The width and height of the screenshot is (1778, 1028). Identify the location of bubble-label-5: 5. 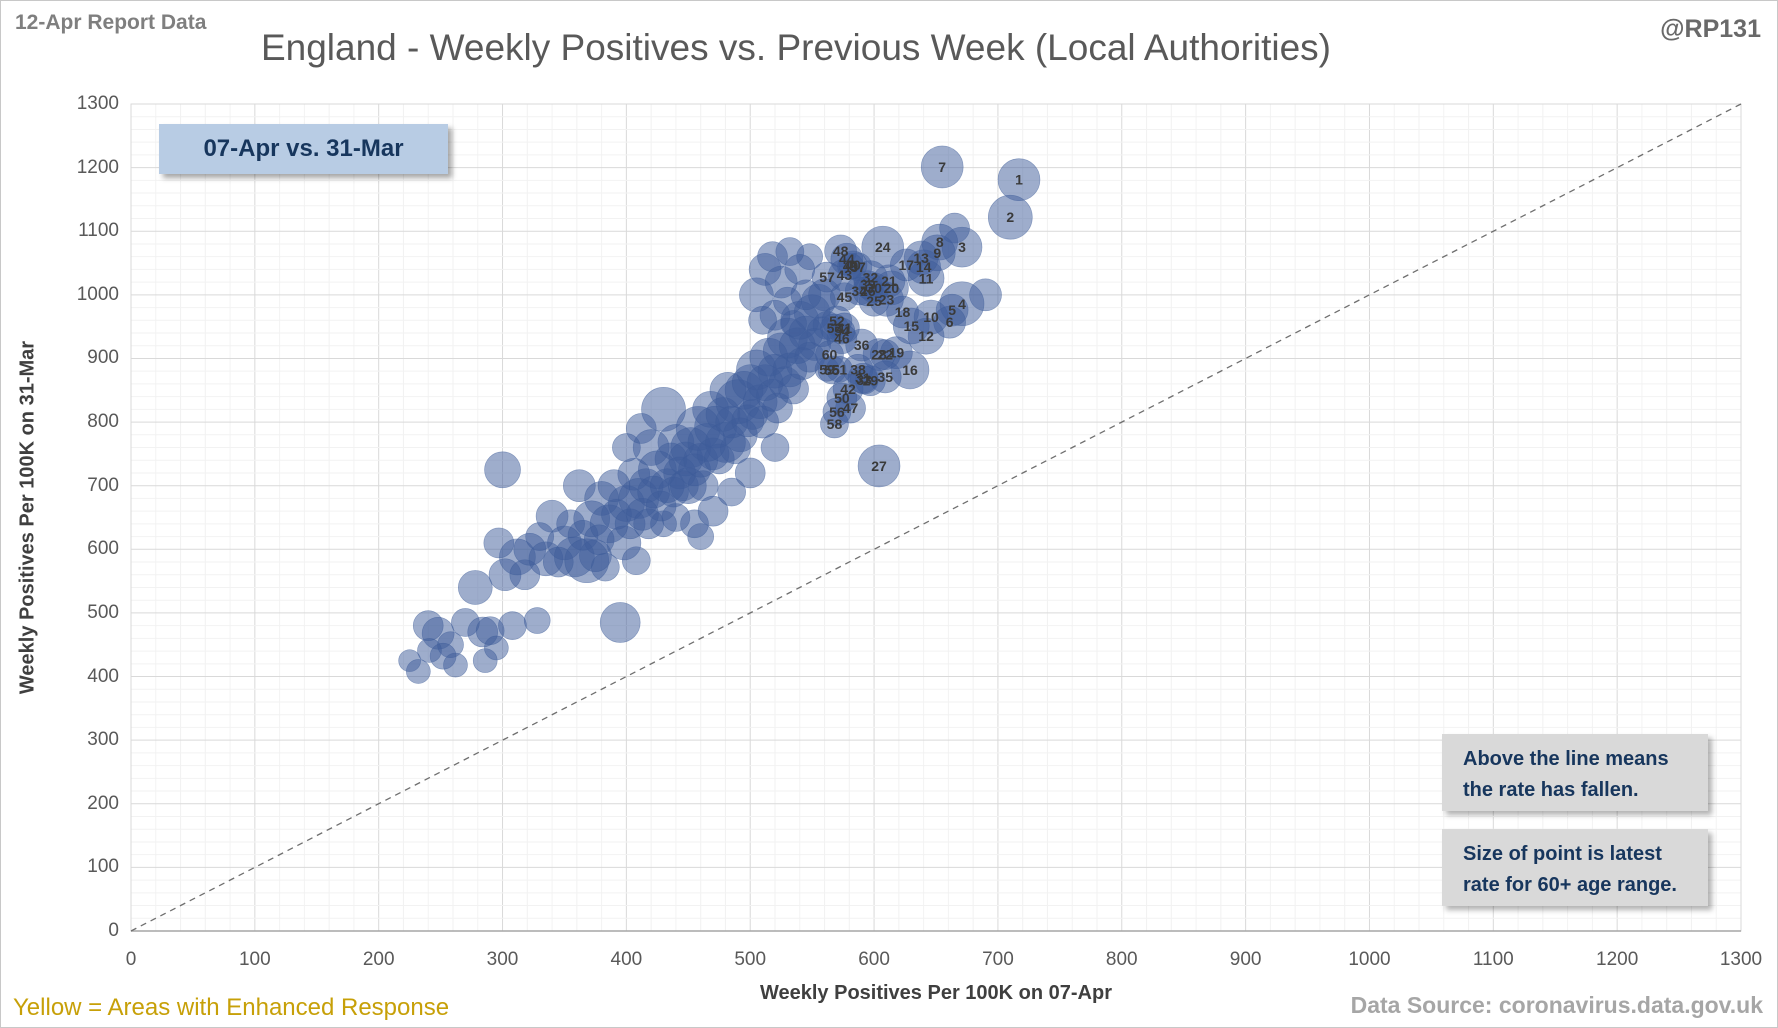
(952, 310).